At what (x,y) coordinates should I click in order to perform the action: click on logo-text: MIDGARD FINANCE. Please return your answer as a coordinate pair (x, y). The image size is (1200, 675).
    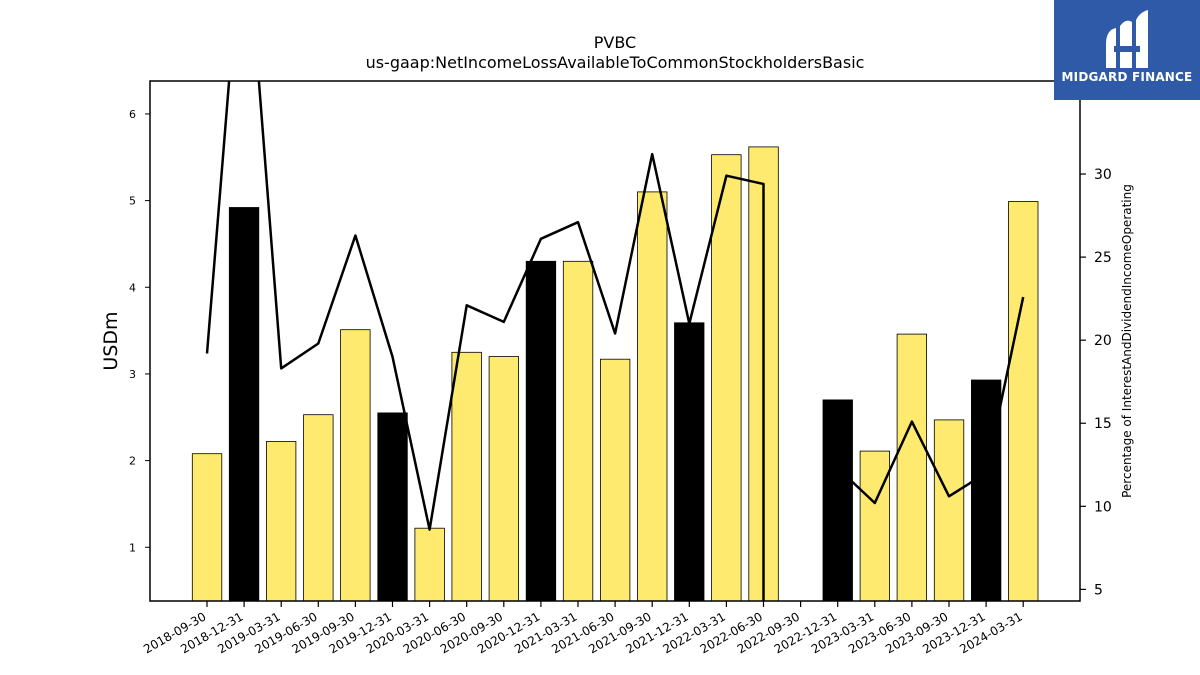
    Looking at the image, I should click on (1127, 77).